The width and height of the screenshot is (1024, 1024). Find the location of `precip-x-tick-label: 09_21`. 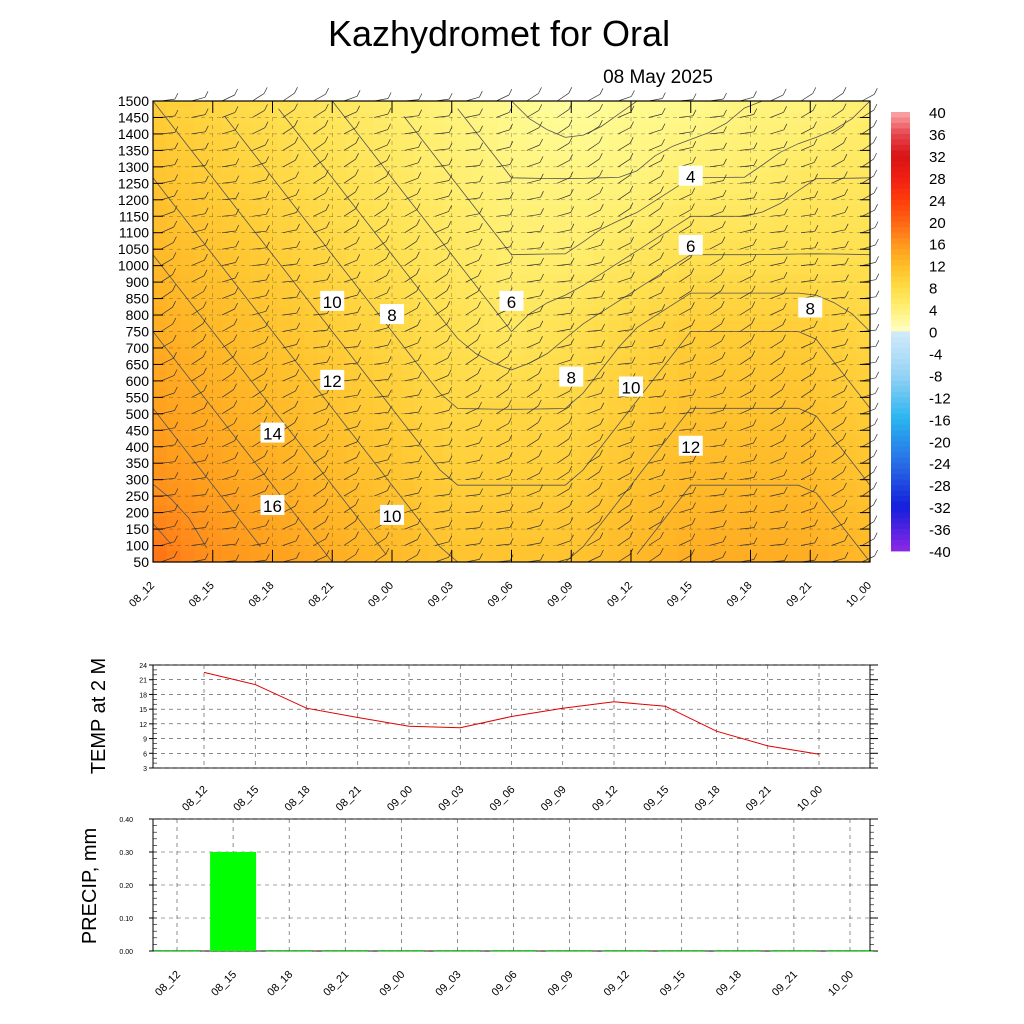

precip-x-tick-label: 09_21 is located at coordinates (785, 984).